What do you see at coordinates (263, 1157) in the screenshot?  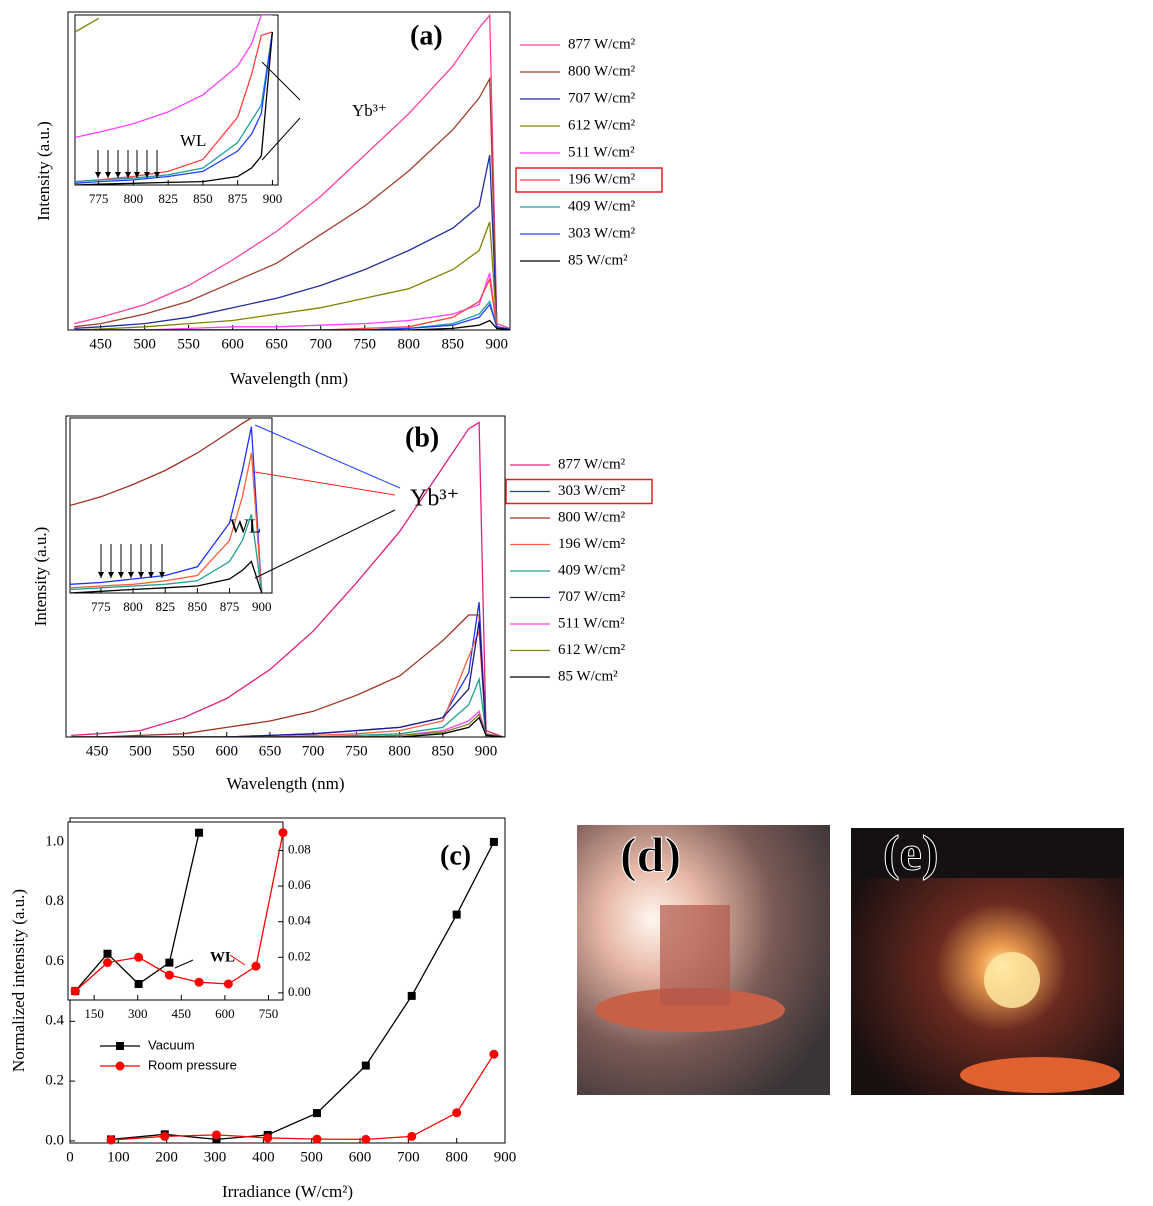 I see `x-tick-label: 400` at bounding box center [263, 1157].